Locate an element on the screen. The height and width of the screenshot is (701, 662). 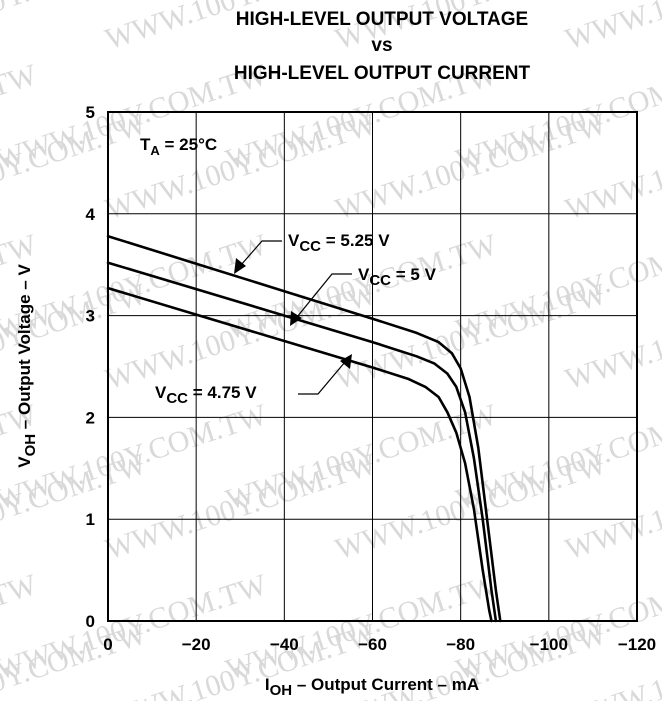
x-axis-label: IOH – Output Current – mA is located at coordinates (372, 687).